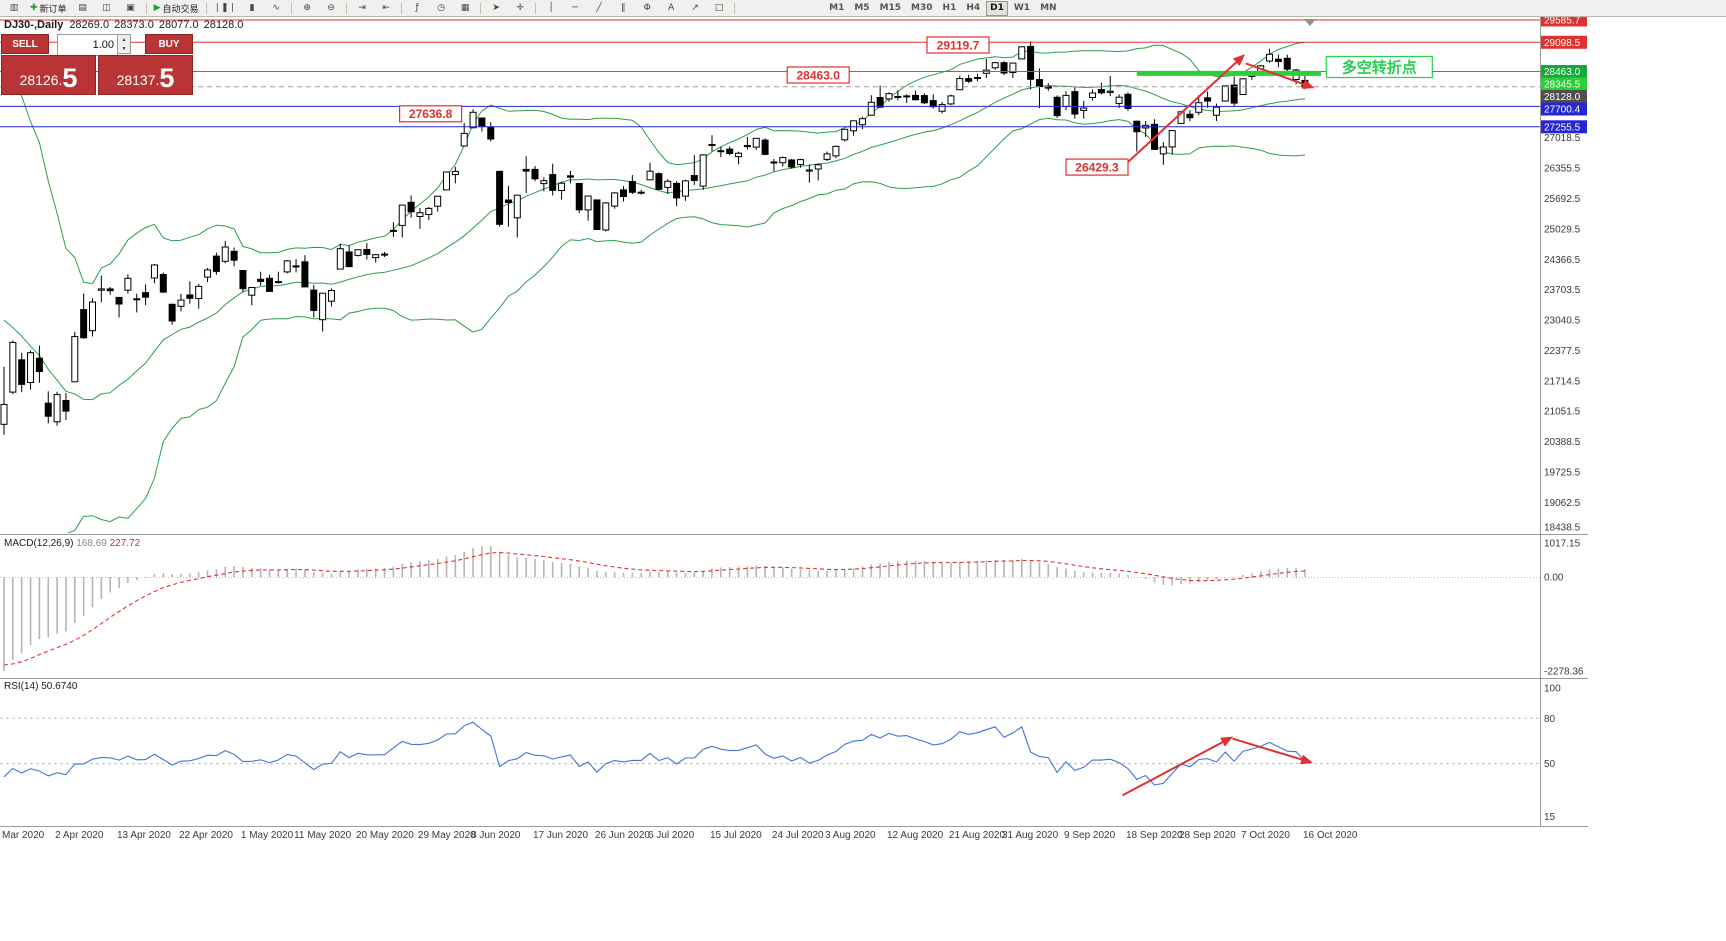 The width and height of the screenshot is (1726, 941). I want to click on crosshair-button: ✛, so click(520, 8).